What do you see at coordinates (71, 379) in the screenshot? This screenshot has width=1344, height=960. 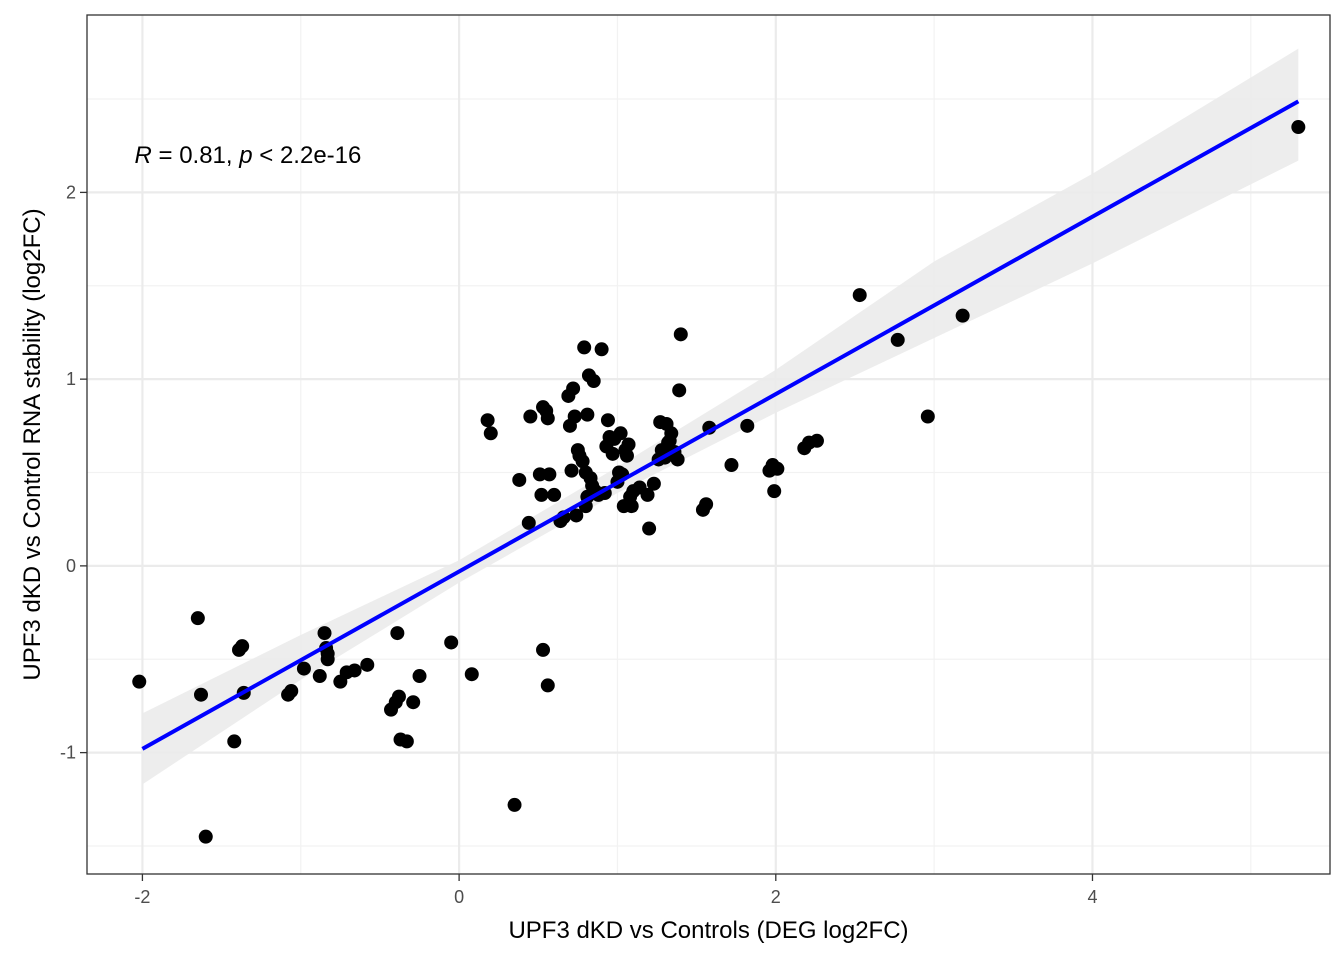 I see `y-tick-label: 1` at bounding box center [71, 379].